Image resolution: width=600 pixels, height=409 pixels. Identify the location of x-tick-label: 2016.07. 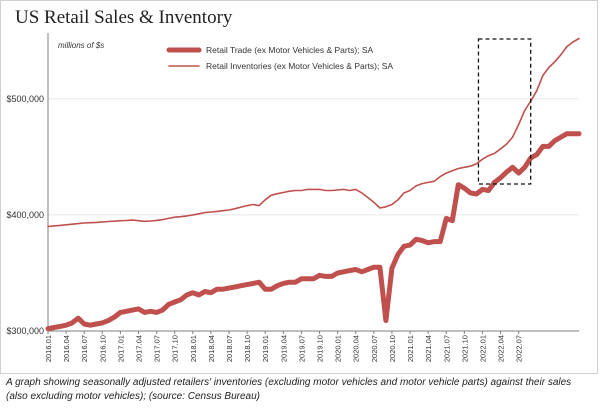
(84, 348).